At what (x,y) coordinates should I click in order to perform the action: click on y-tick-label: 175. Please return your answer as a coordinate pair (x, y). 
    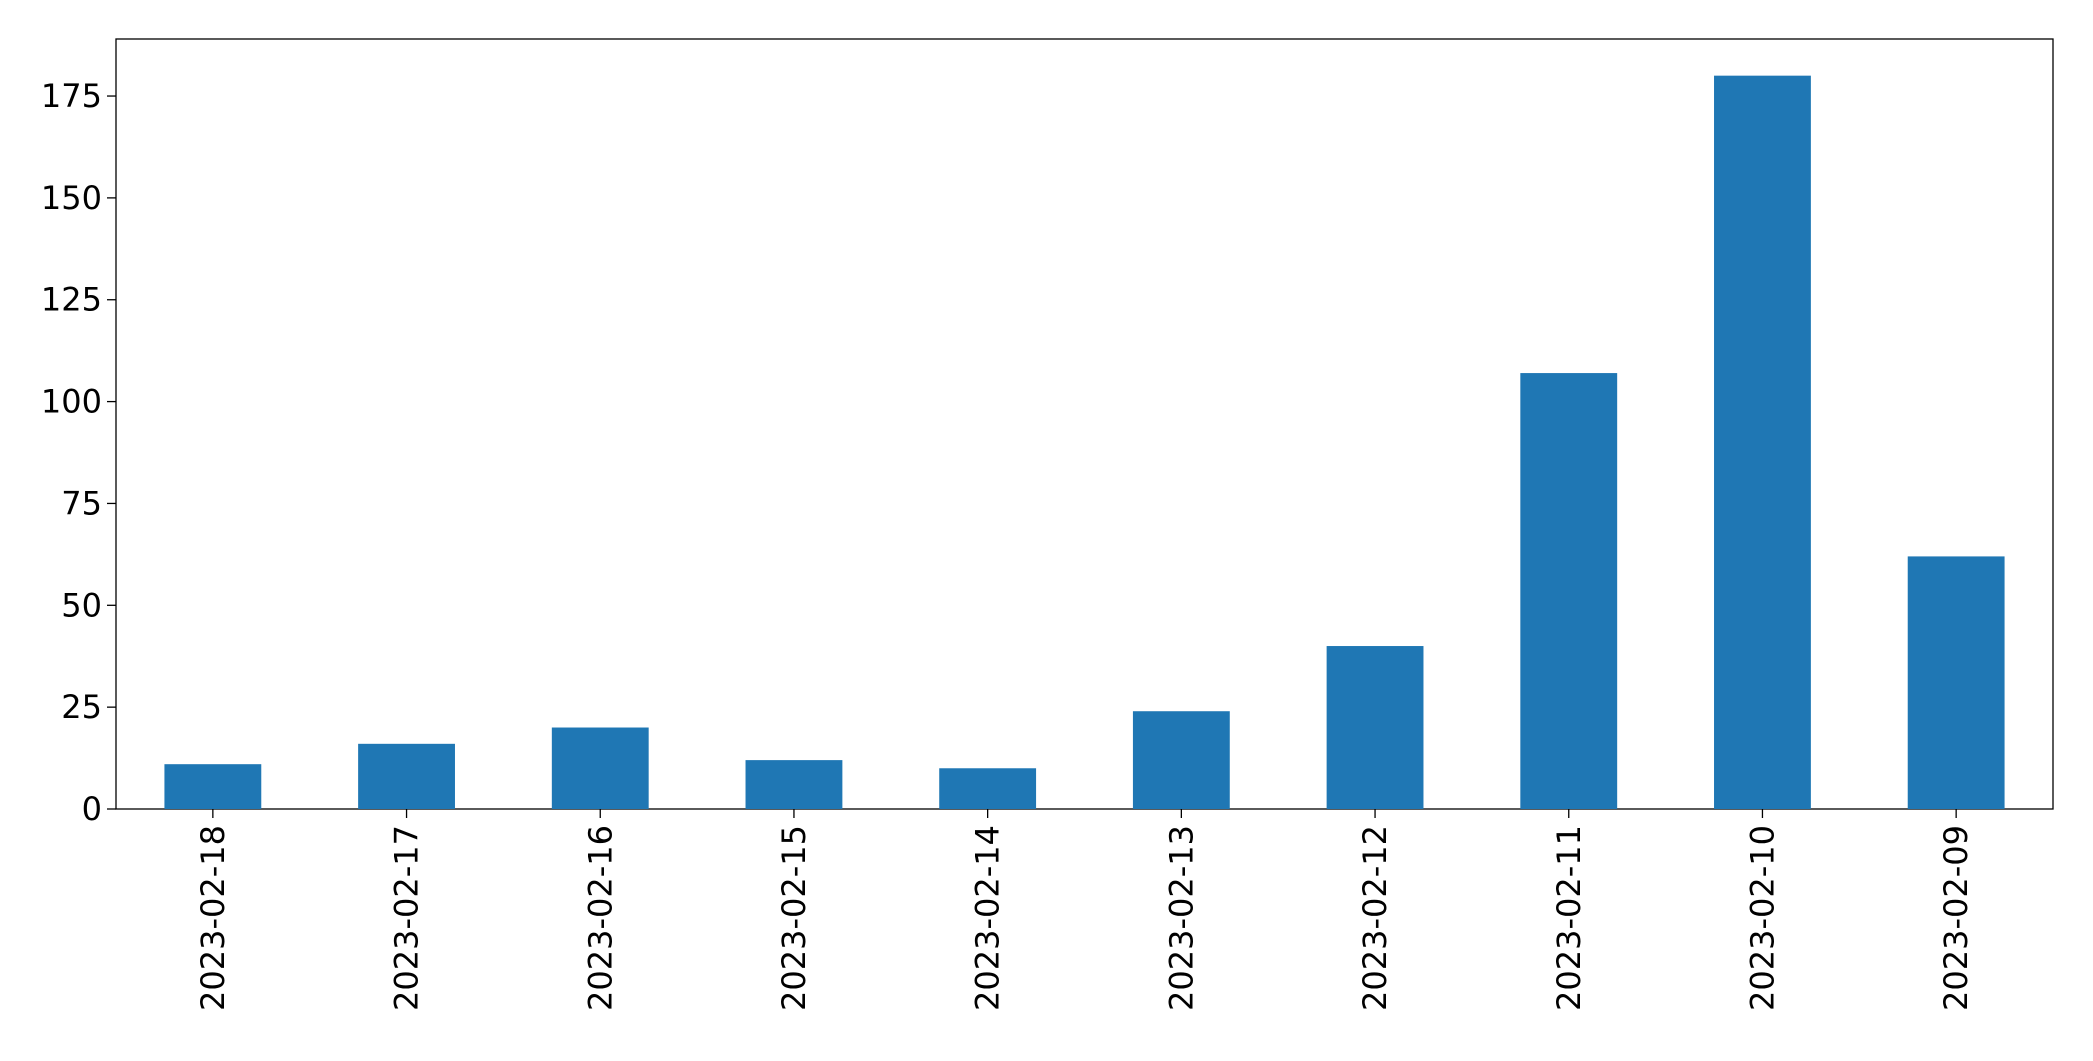
    Looking at the image, I should click on (71, 96).